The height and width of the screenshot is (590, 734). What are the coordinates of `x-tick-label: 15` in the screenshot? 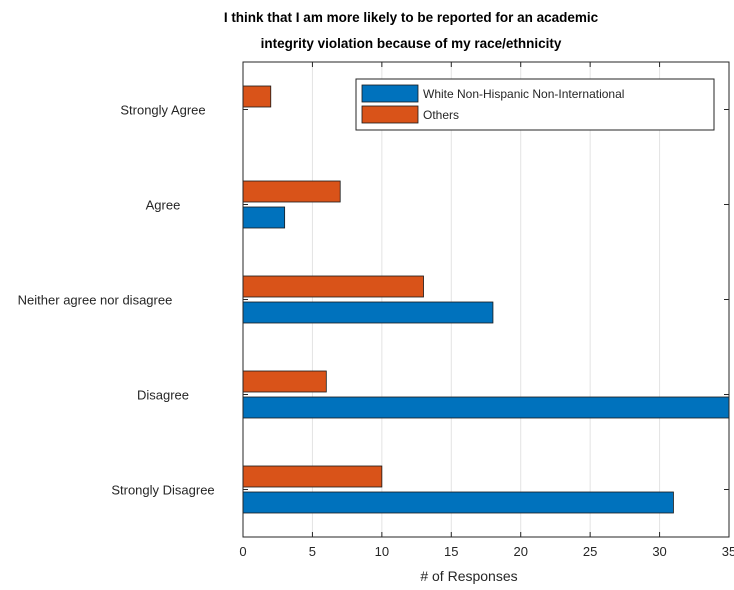 It's located at (451, 551).